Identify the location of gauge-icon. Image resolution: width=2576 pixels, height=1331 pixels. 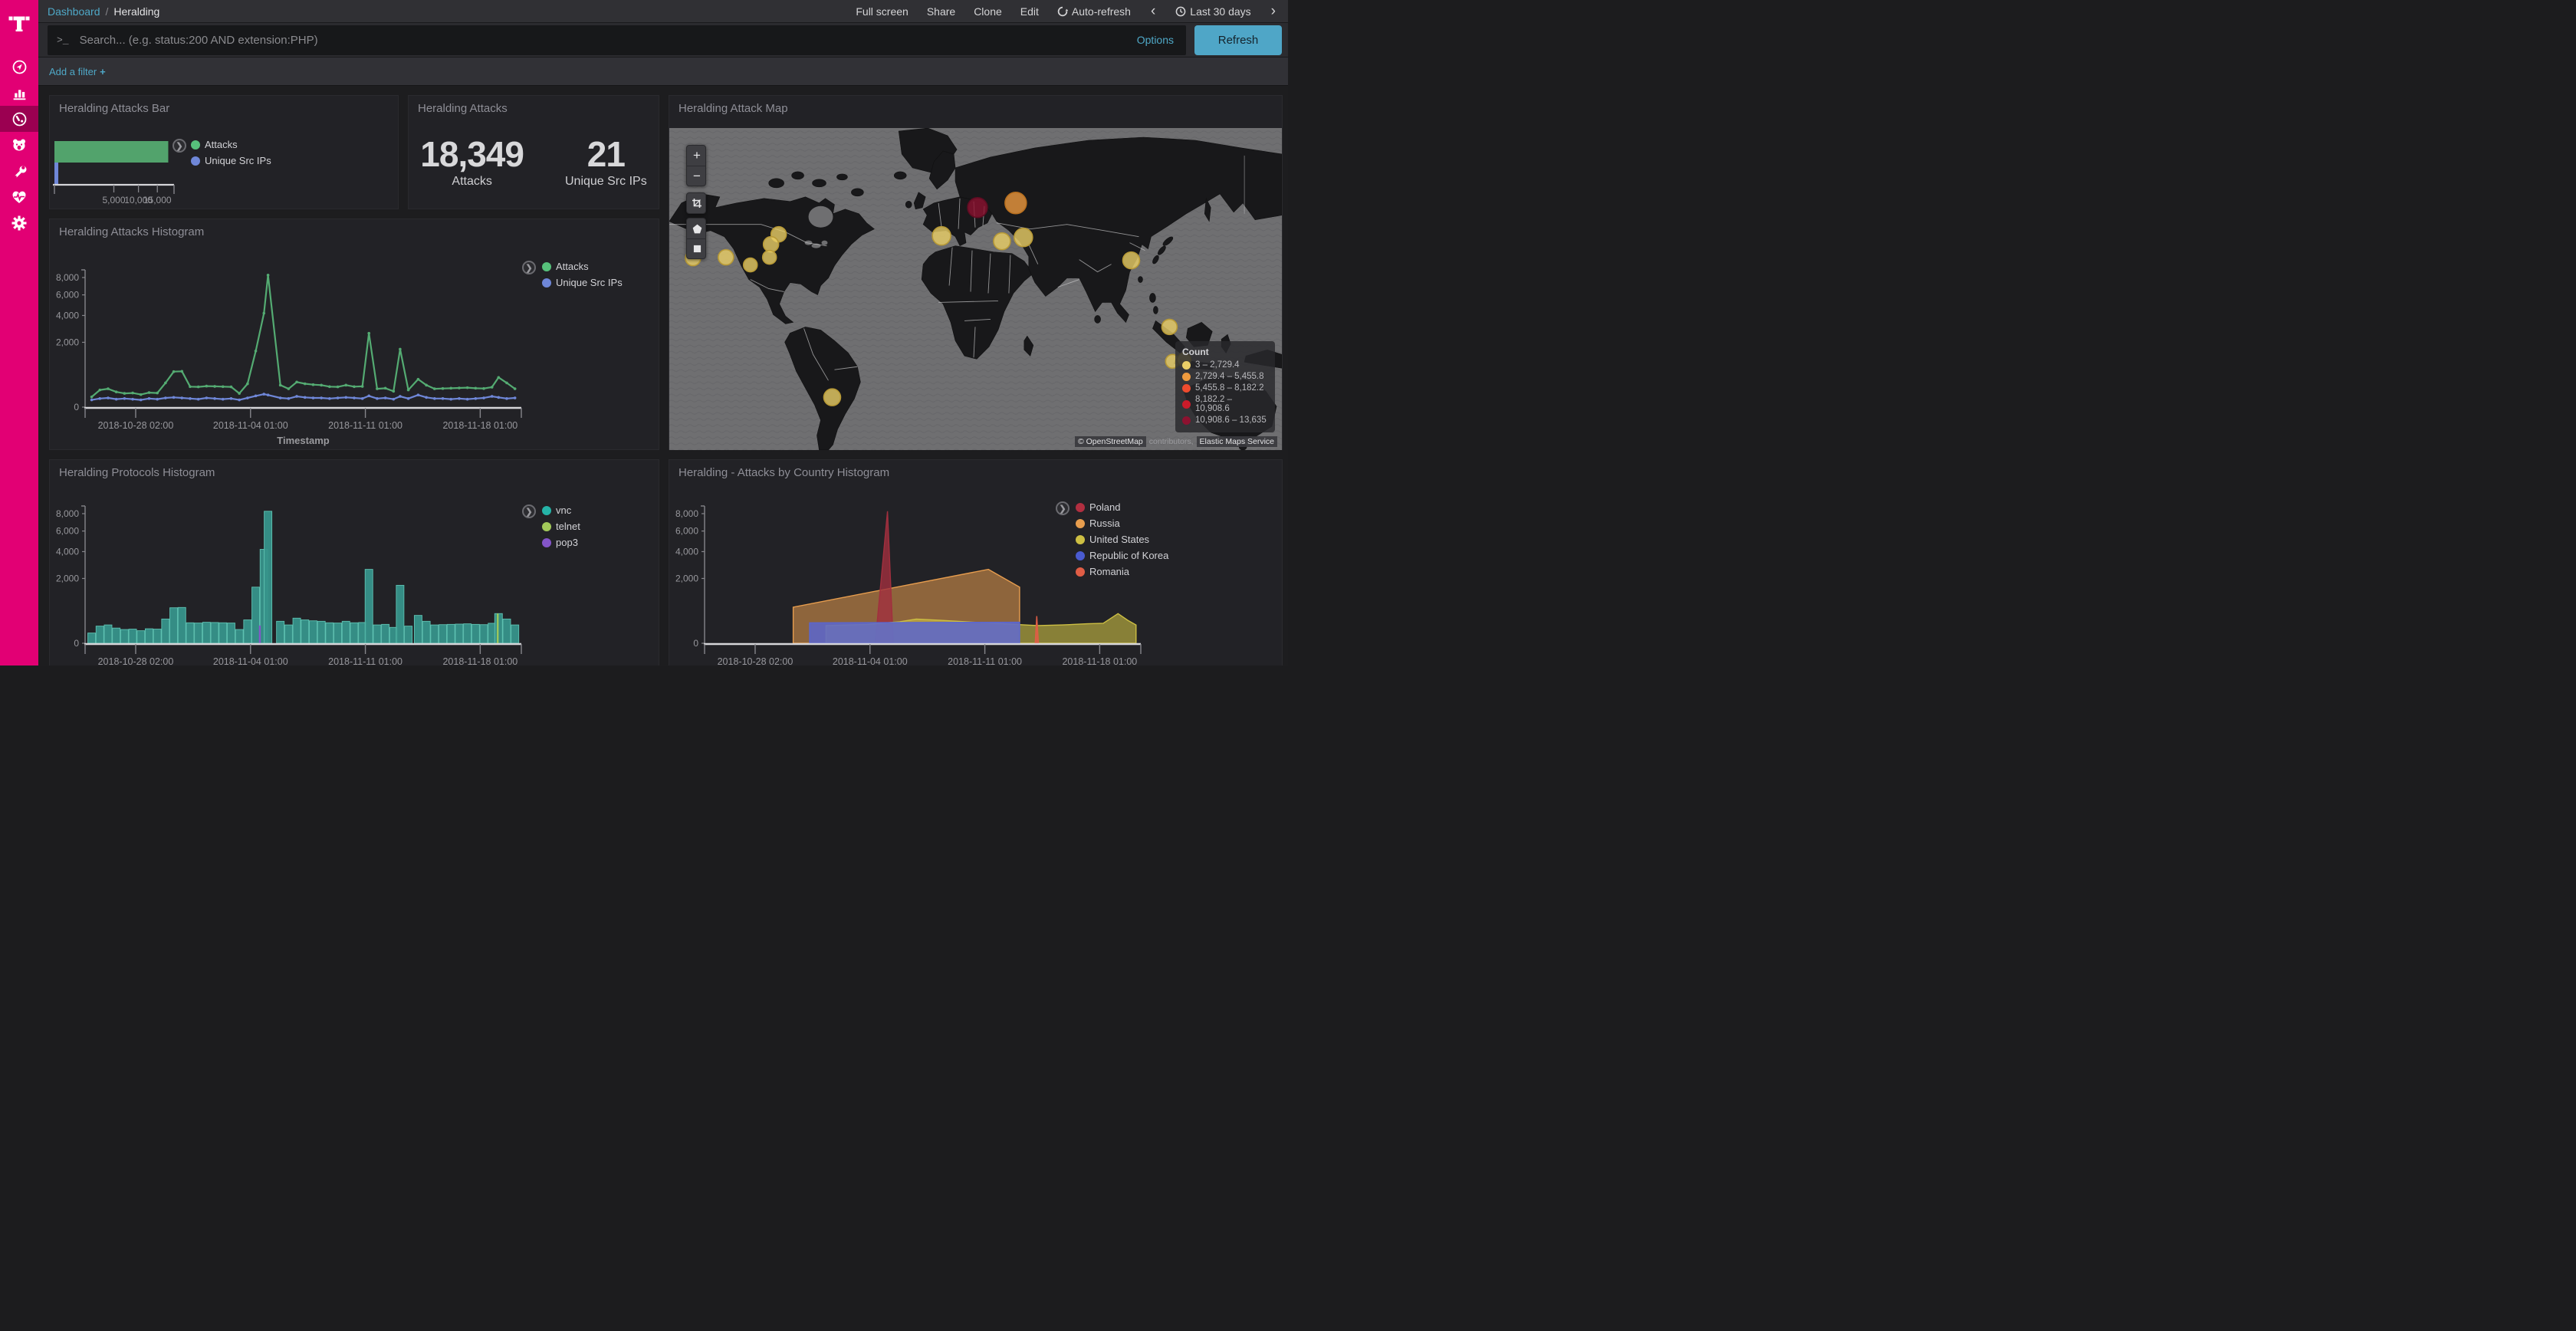
(19, 119).